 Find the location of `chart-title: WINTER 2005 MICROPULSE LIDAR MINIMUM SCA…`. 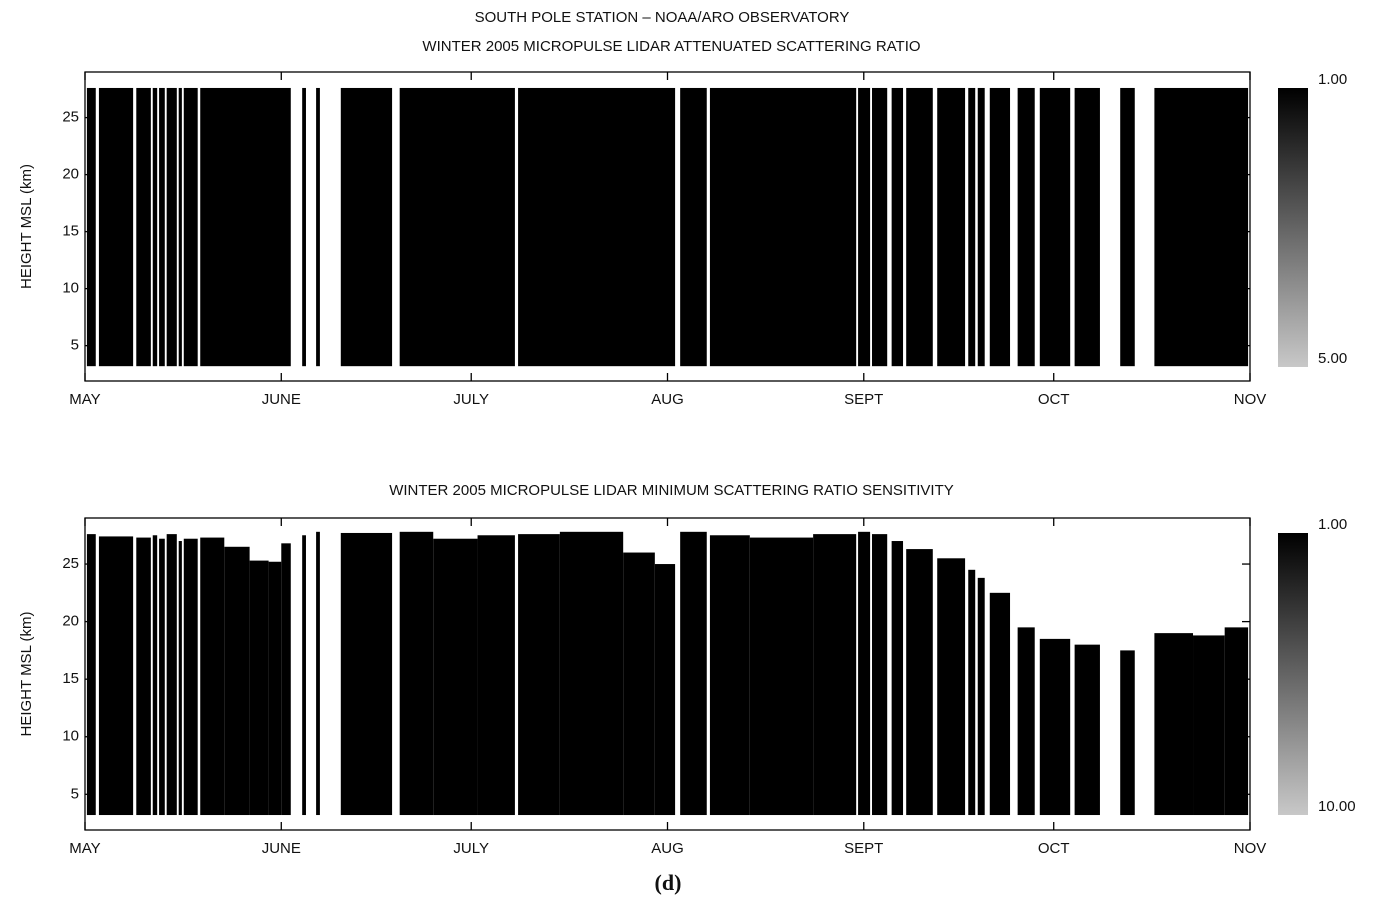

chart-title: WINTER 2005 MICROPULSE LIDAR MINIMUM SCA… is located at coordinates (671, 490).